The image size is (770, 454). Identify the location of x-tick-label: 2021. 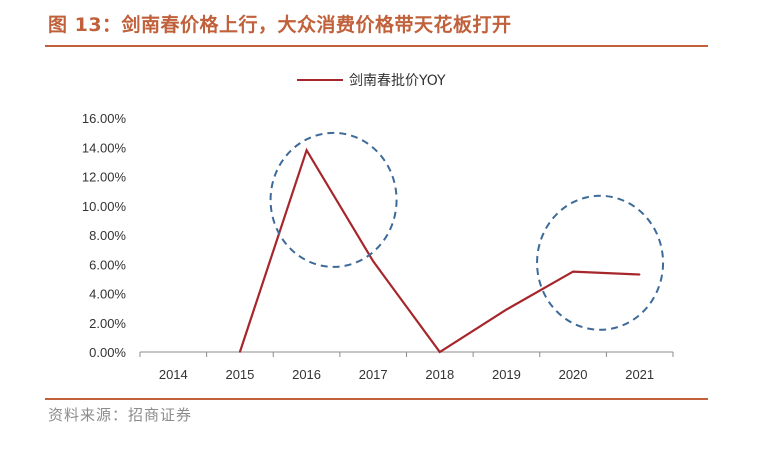
(639, 374).